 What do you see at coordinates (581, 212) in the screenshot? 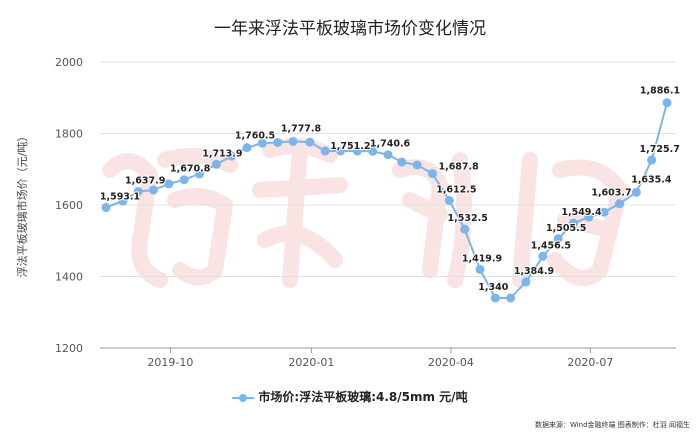
I see `data-label: 1,549.4` at bounding box center [581, 212].